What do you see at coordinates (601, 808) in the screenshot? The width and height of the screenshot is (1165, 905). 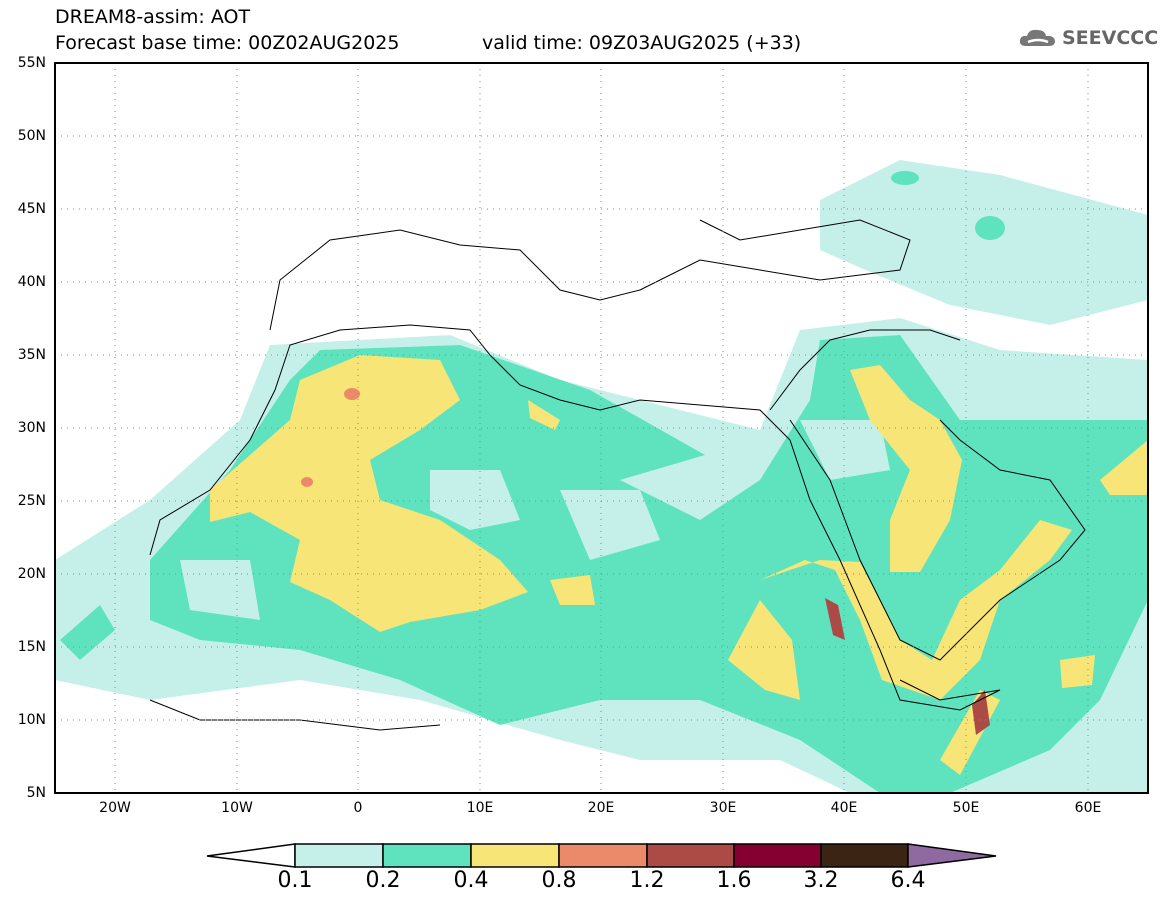 I see `lon-label: 20E` at bounding box center [601, 808].